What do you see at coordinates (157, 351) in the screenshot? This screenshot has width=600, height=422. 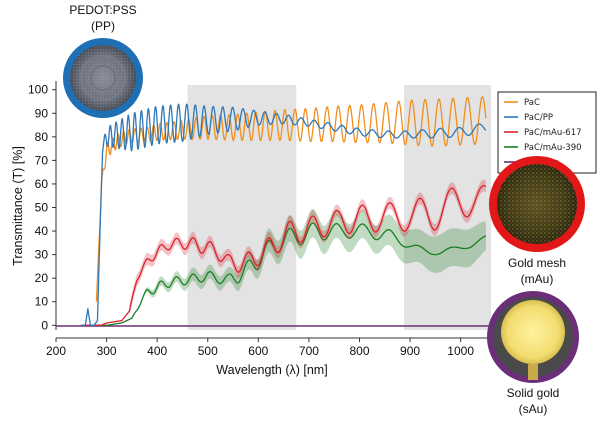 I see `x-tick-label: 400` at bounding box center [157, 351].